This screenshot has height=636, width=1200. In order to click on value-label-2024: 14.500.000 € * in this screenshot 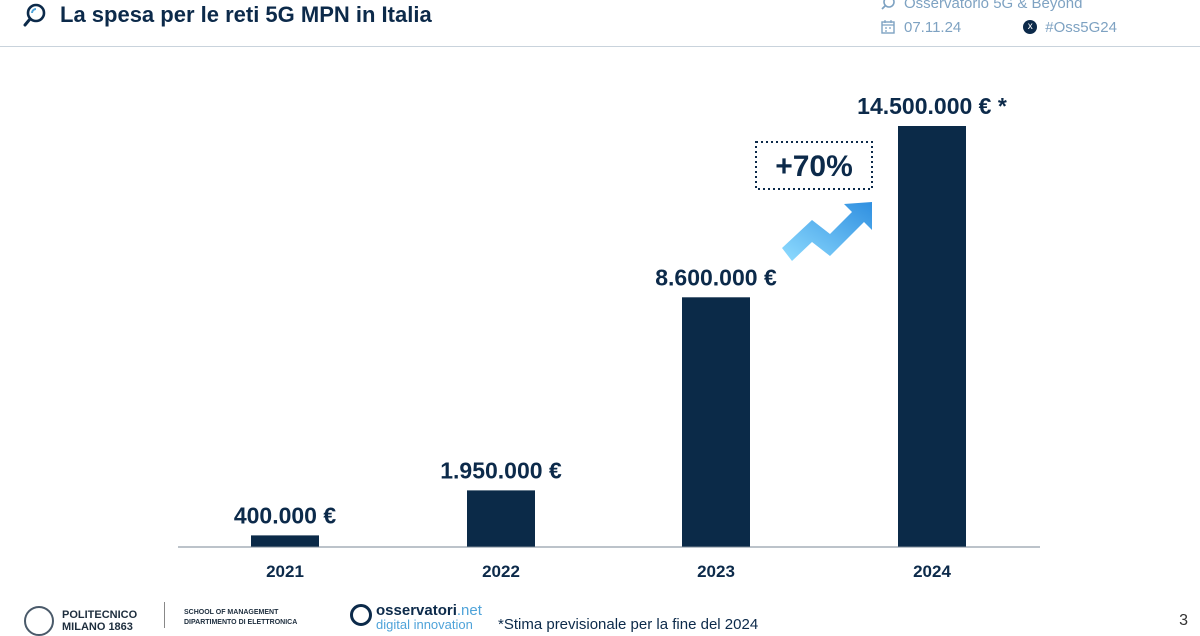, I will do `click(932, 106)`.